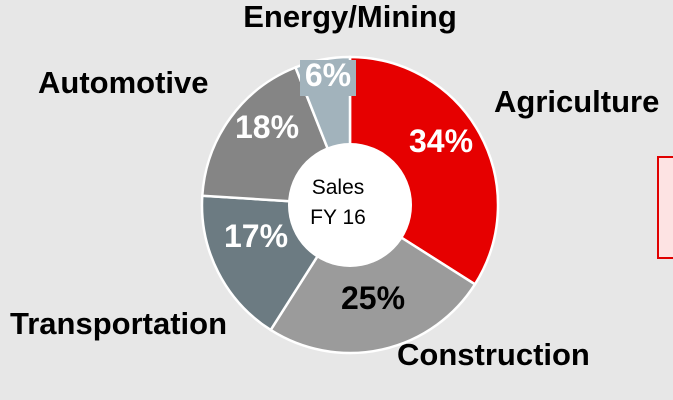  I want to click on value-label-energy-mining: 6%, so click(328, 75).